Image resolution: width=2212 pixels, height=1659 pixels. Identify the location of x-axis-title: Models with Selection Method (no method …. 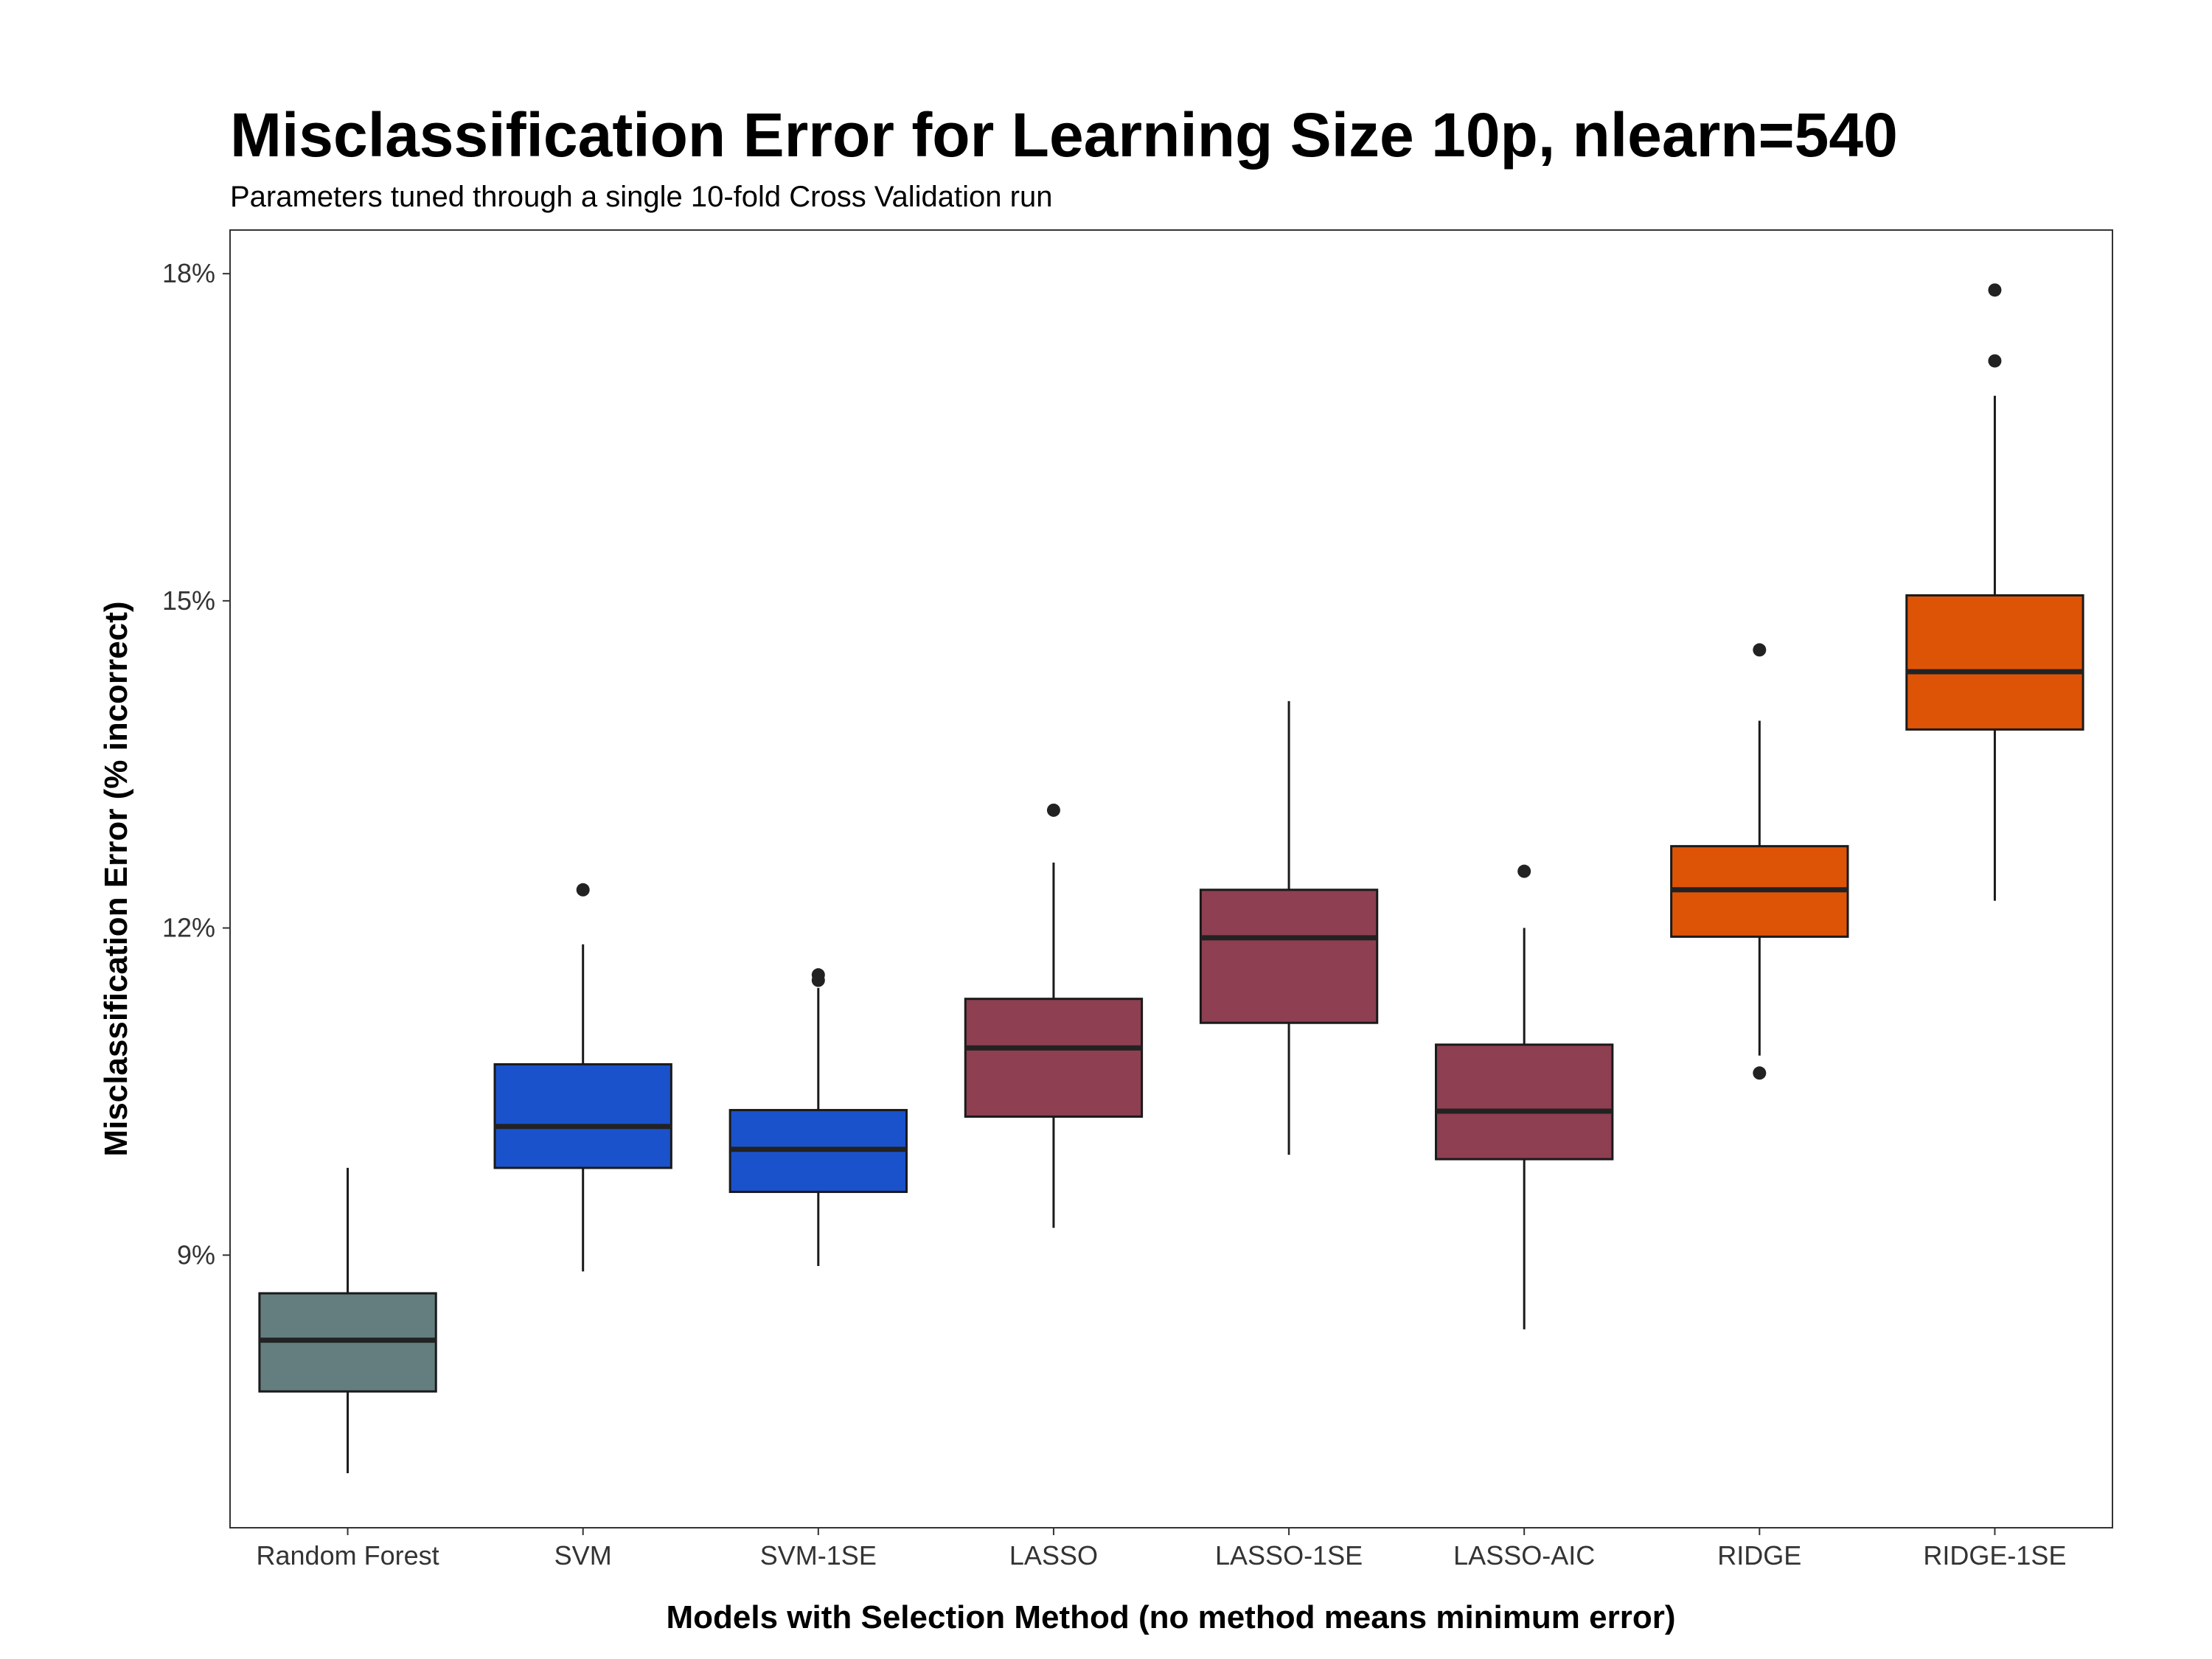
(1170, 1617).